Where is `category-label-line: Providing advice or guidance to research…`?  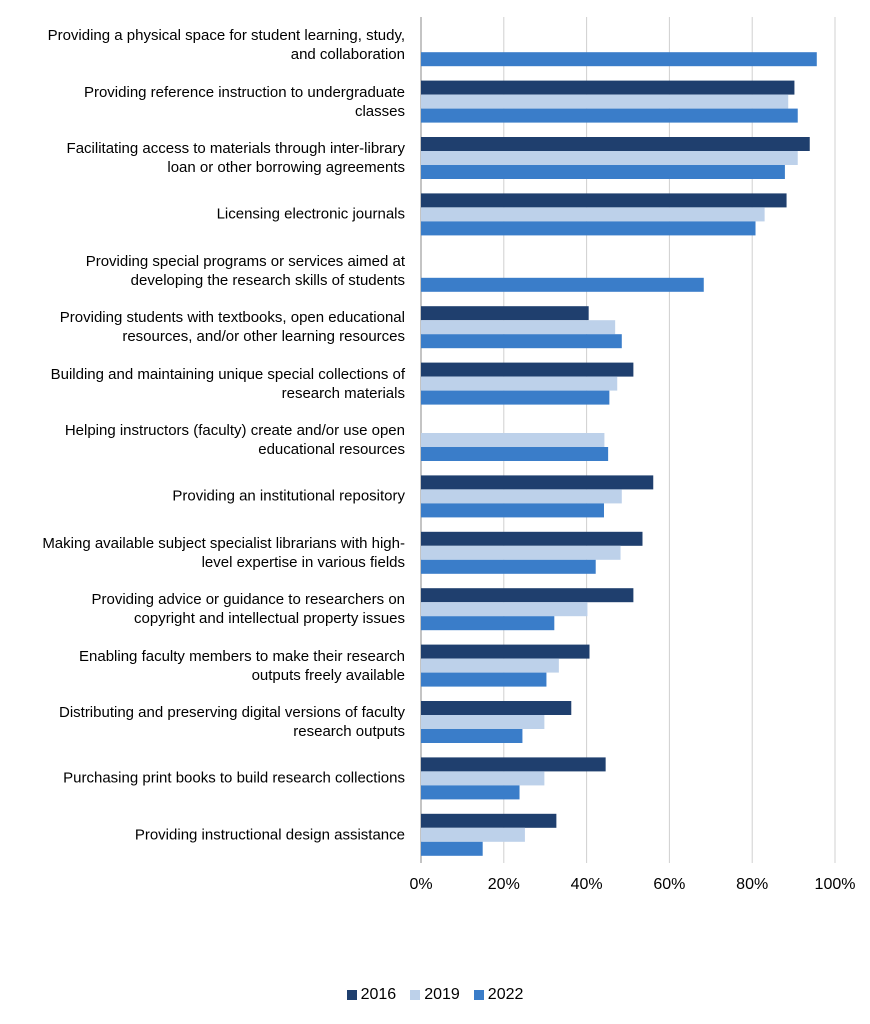
category-label-line: Providing advice or guidance to research… is located at coordinates (248, 600).